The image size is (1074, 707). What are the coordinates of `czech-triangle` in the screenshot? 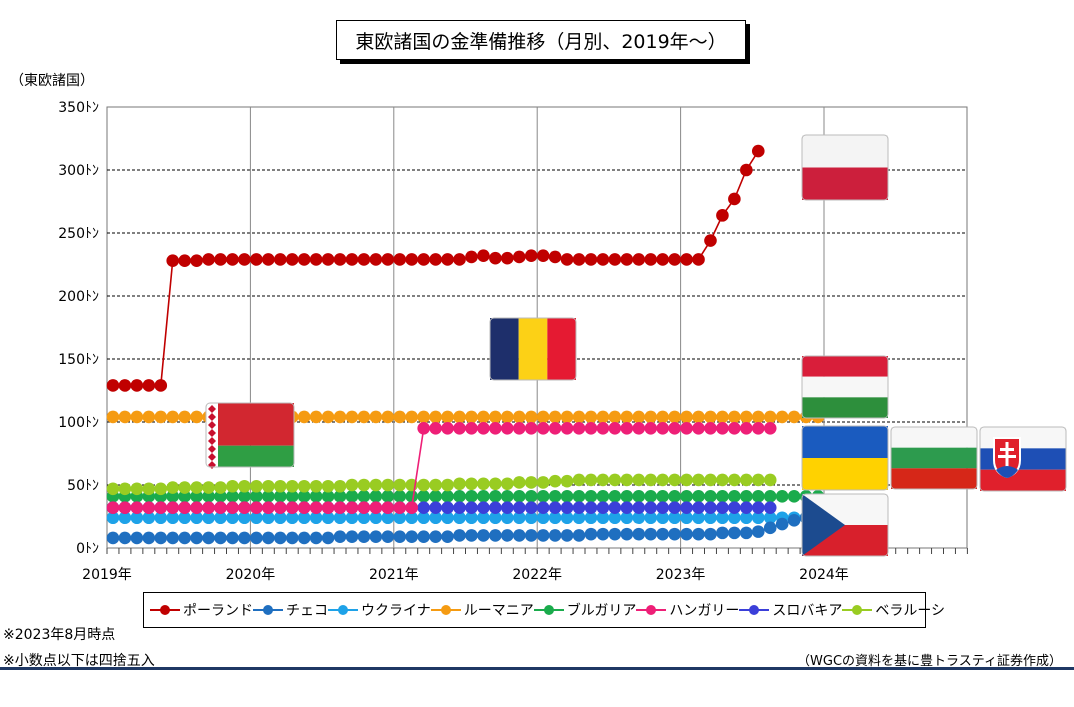 It's located at (823, 525).